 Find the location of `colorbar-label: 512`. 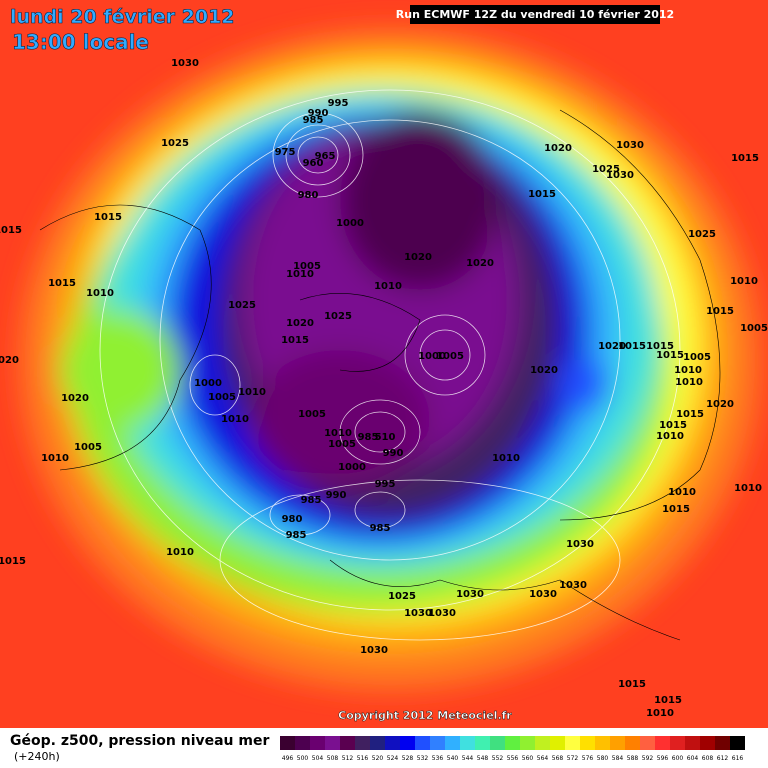

colorbar-label: 512 is located at coordinates (348, 758).